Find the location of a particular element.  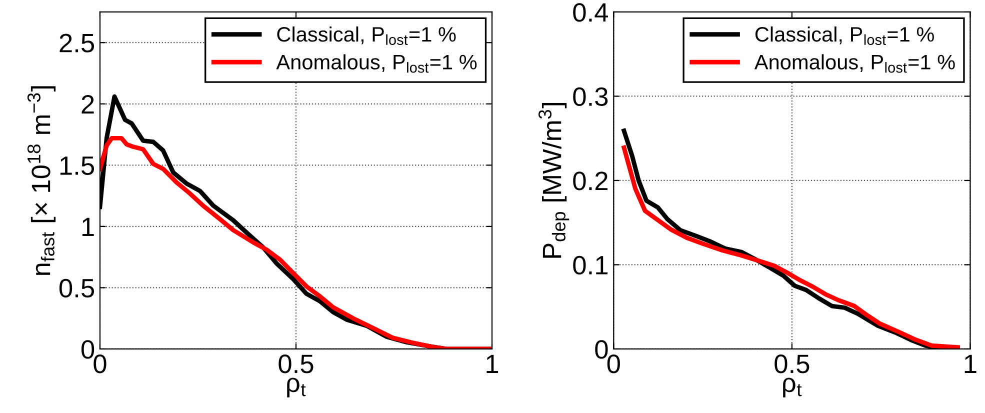

y-axis-title: n$_{fast}$ [× 10$^{18}$ m$^{−3}$] is located at coordinates (41, 180).